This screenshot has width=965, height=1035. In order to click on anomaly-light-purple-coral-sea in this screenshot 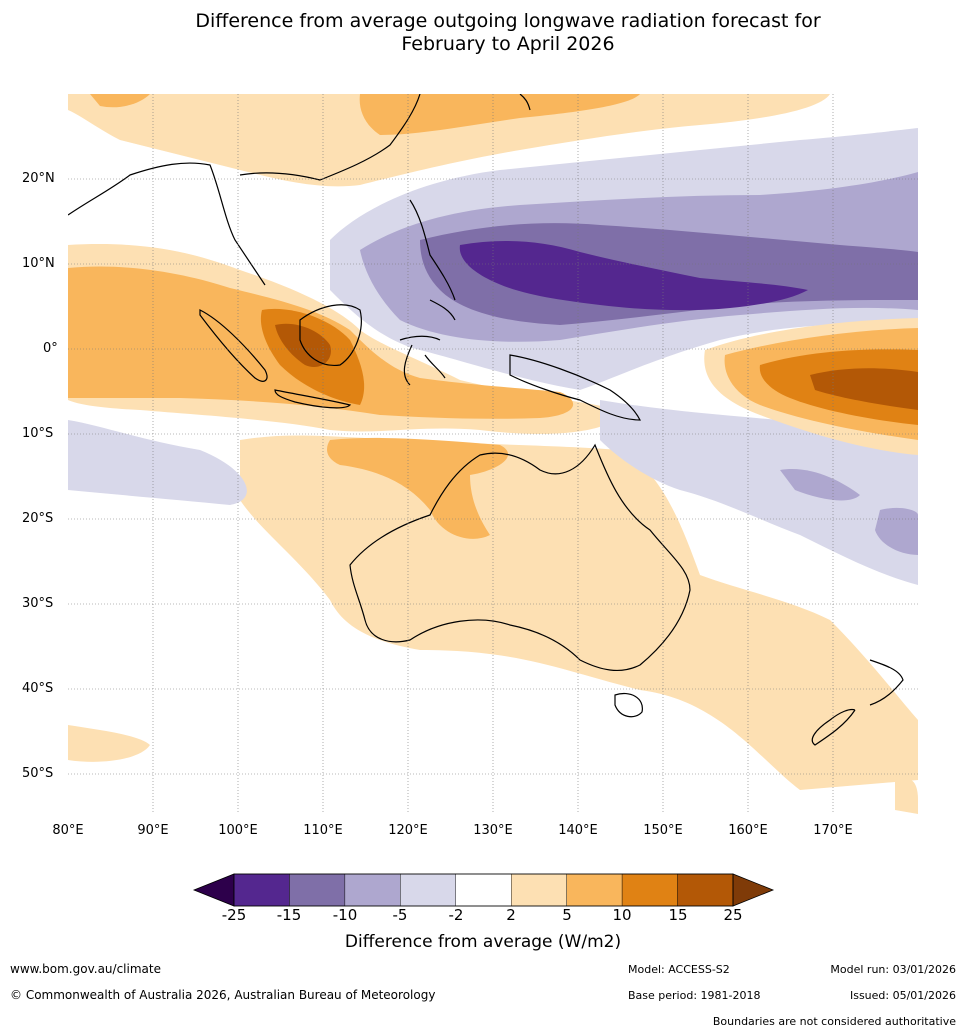, I will do `click(820, 485)`.